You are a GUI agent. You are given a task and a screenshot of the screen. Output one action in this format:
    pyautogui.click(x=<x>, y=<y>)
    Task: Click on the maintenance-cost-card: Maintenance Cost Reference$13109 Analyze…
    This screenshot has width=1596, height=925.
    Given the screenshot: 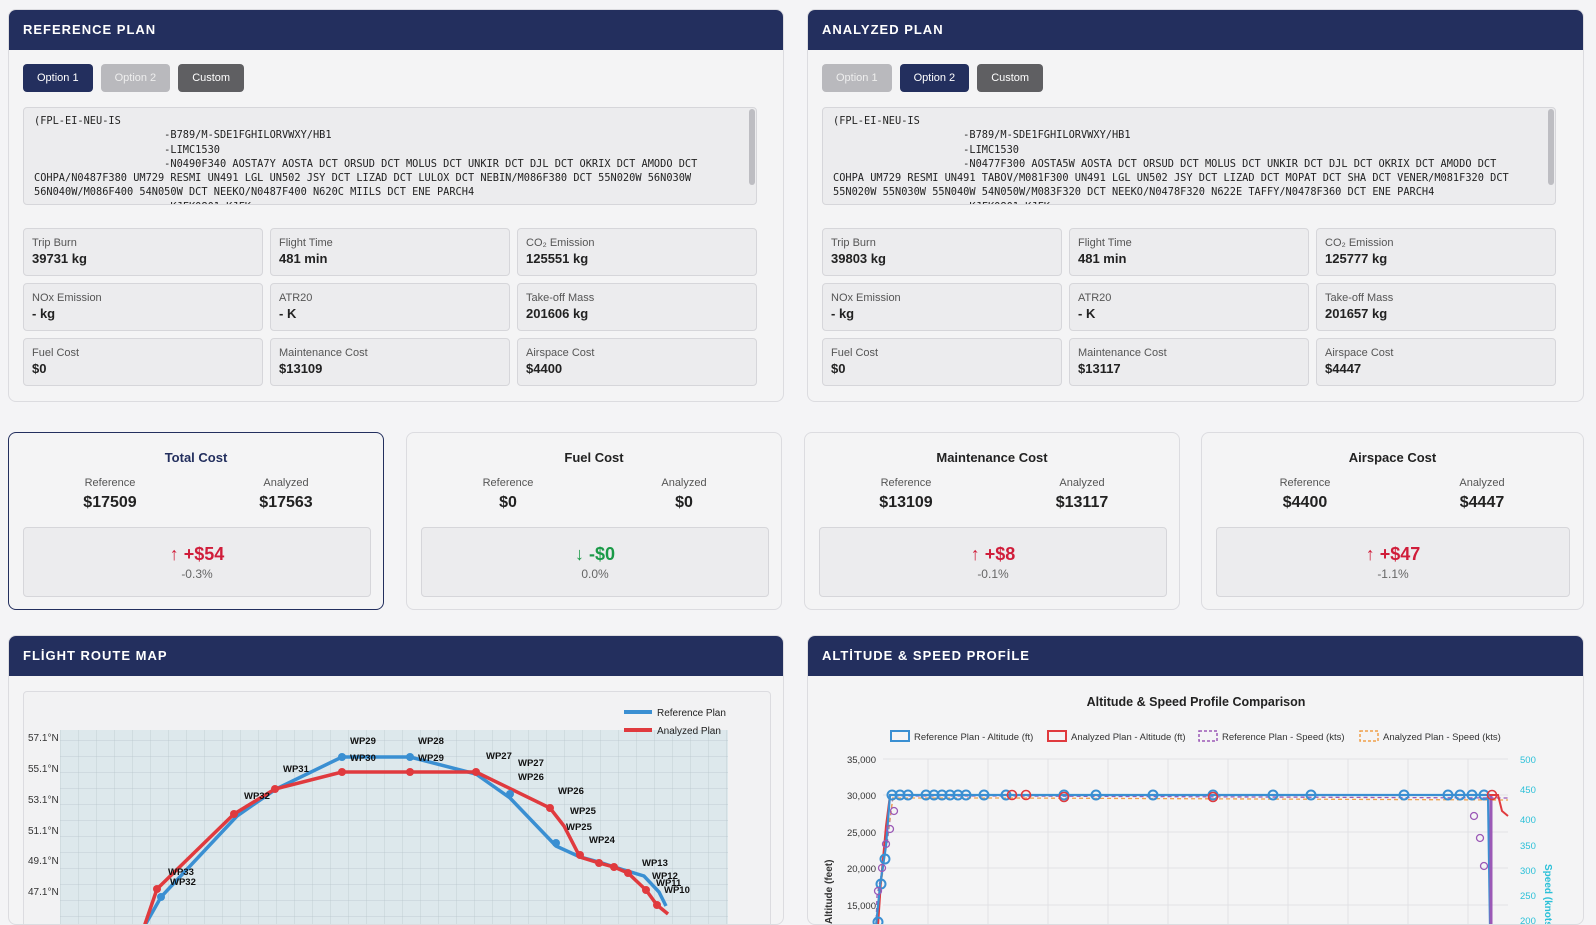 What is the action you would take?
    pyautogui.click(x=992, y=521)
    